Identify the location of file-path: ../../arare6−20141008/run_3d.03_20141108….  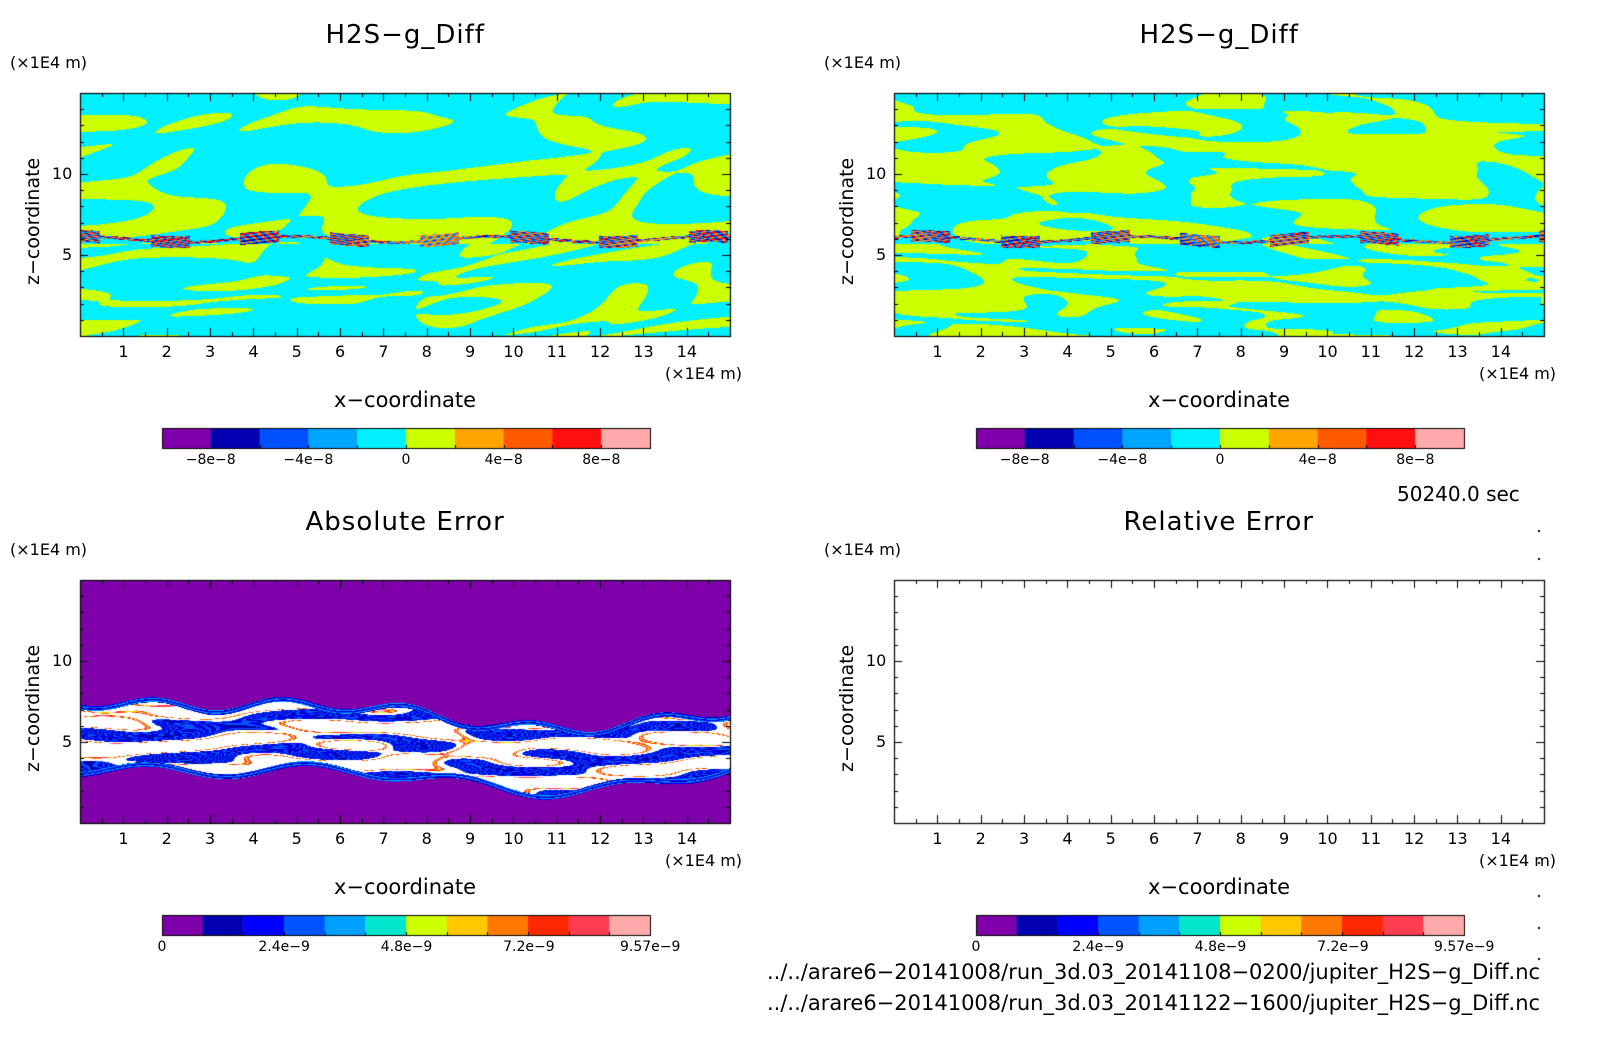
(1154, 972).